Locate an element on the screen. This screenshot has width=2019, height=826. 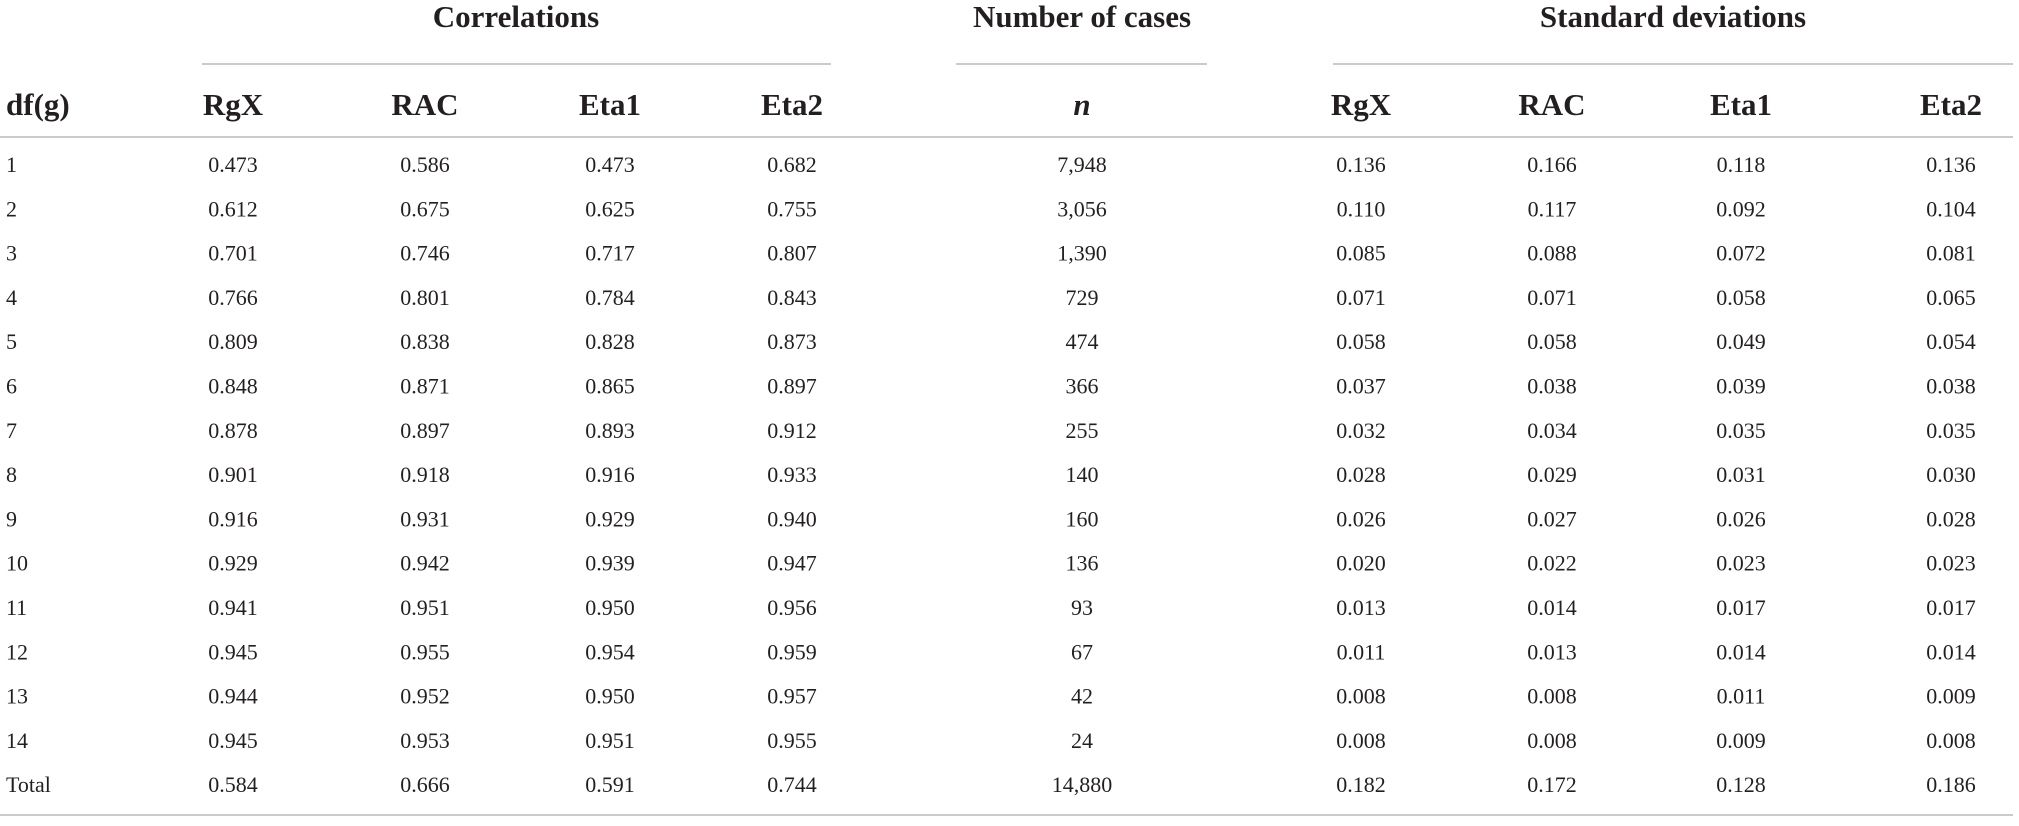
table-cell: 4 is located at coordinates (11, 297).